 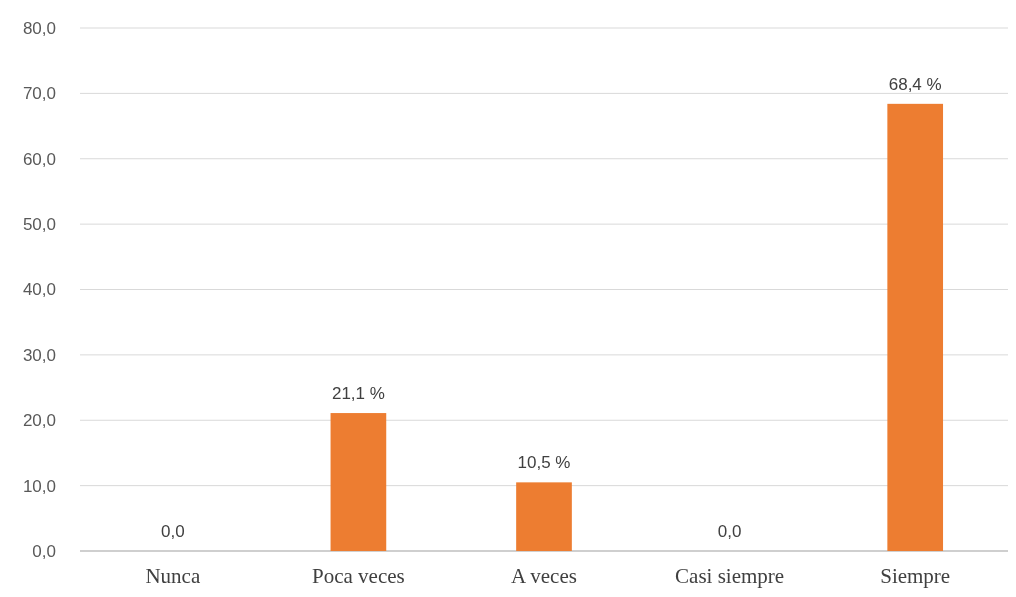 I want to click on y-tick-label: 30,0, so click(x=39, y=355).